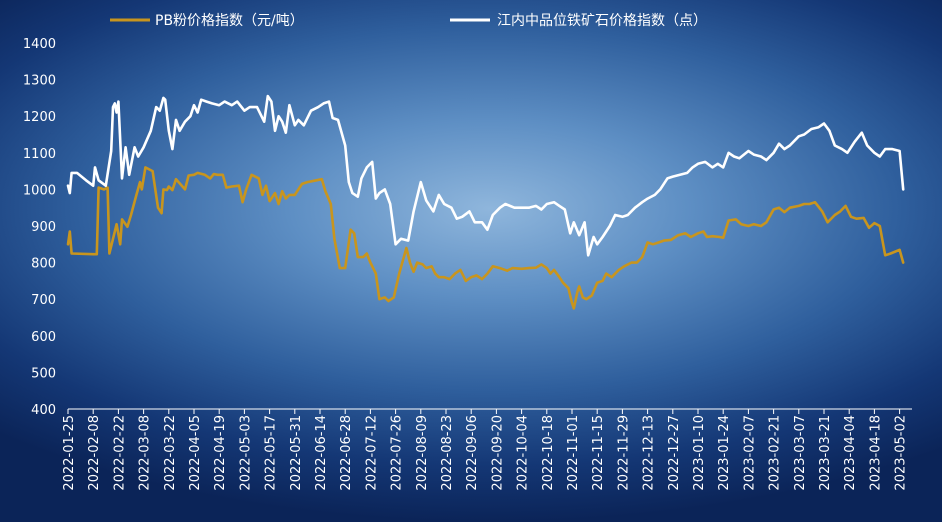 Image resolution: width=942 pixels, height=522 pixels. What do you see at coordinates (800, 453) in the screenshot?
I see `x-tick-label: 2023-03-07` at bounding box center [800, 453].